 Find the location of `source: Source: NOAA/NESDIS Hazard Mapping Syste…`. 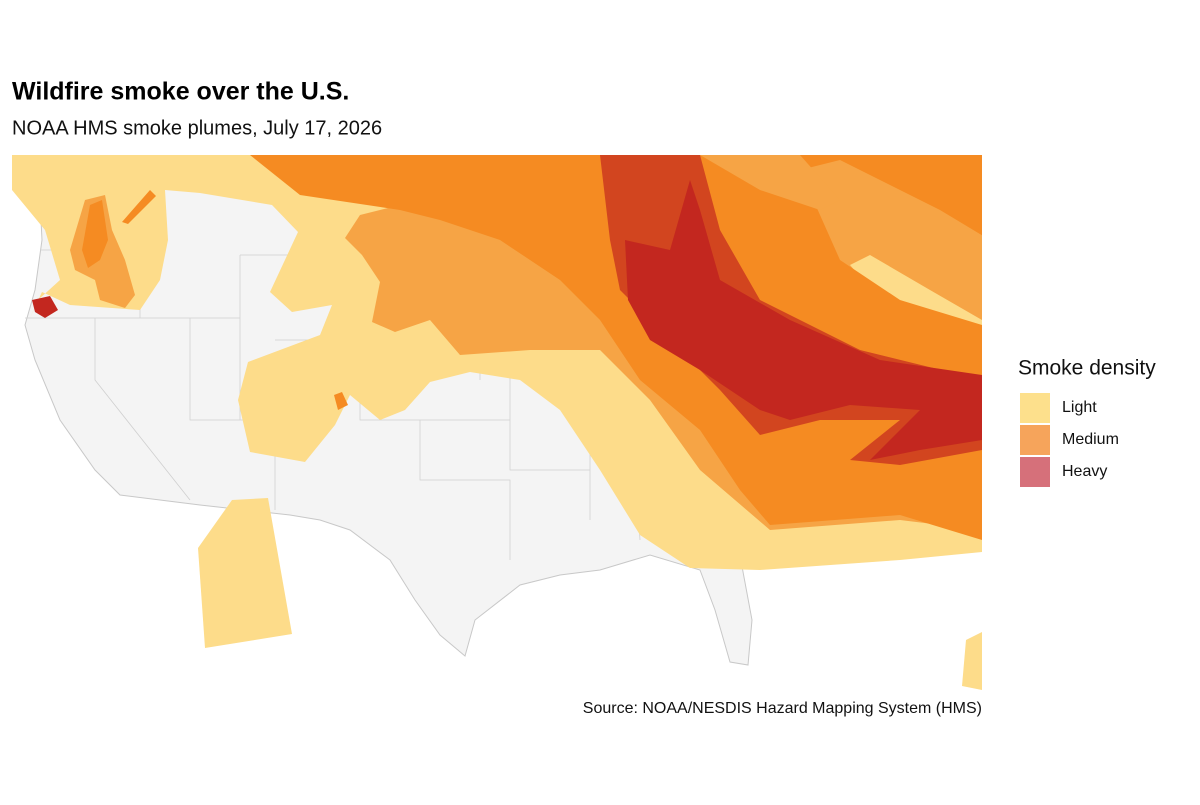

source: Source: NOAA/NESDIS Hazard Mapping Syste… is located at coordinates (782, 708).